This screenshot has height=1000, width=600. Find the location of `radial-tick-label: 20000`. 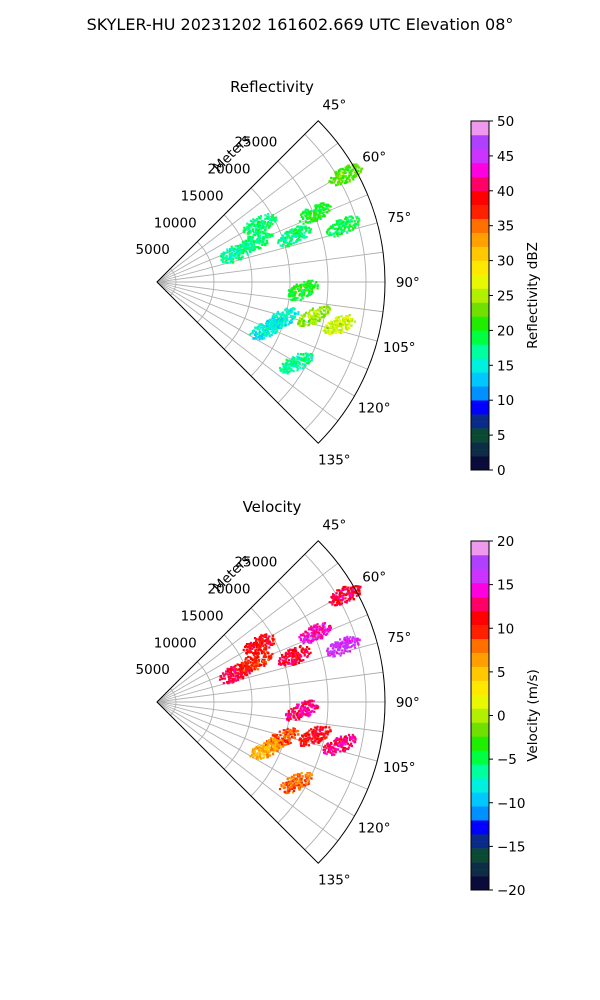

radial-tick-label: 20000 is located at coordinates (229, 590).